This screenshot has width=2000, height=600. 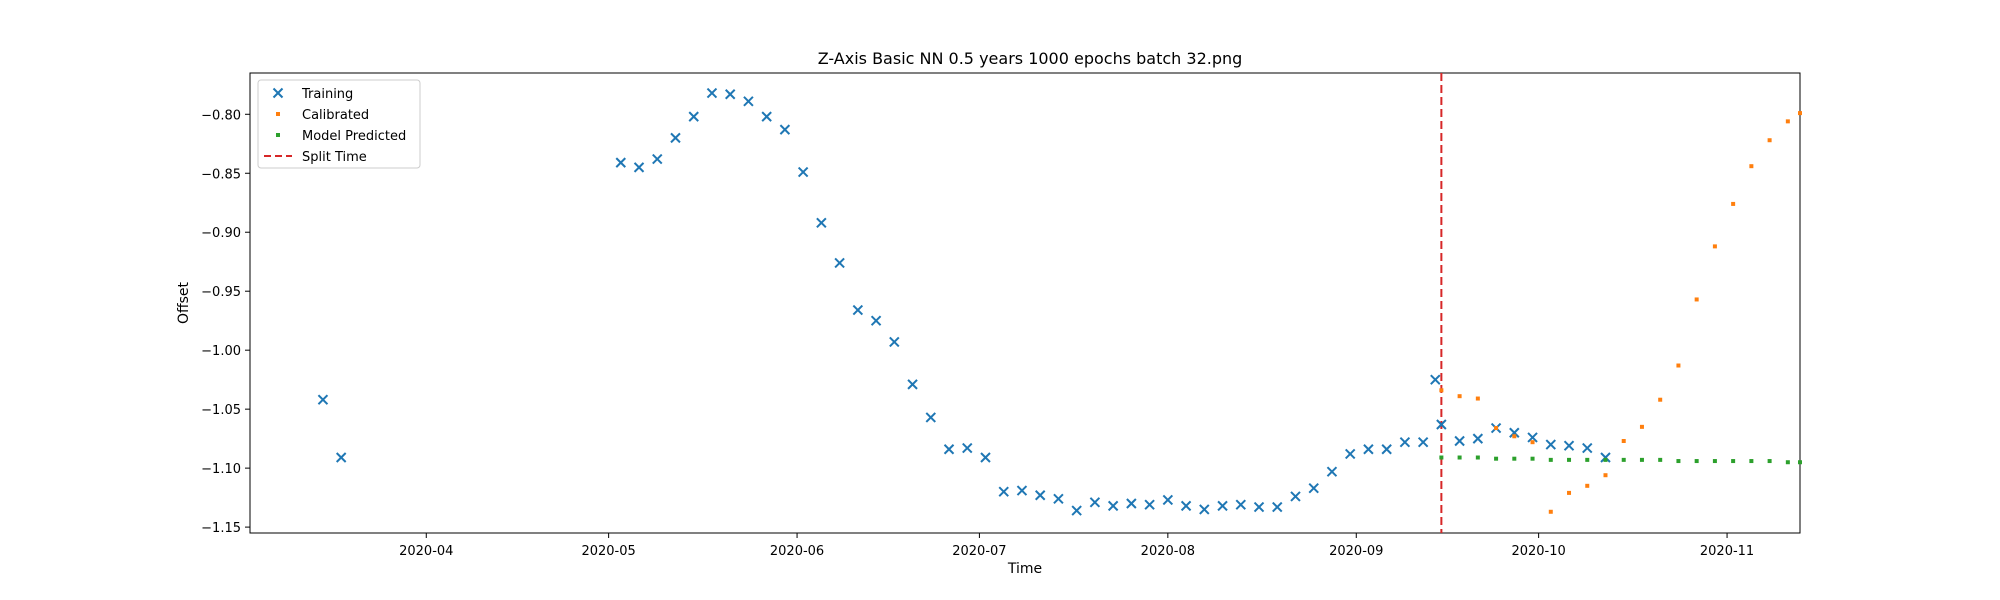 What do you see at coordinates (1538, 551) in the screenshot?
I see `x-tick-label: 2020-10` at bounding box center [1538, 551].